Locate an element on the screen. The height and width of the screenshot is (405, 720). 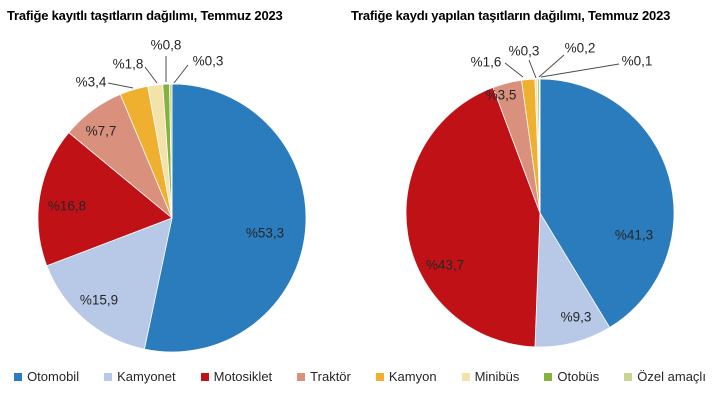
legend-item-kamyonet: Kamyonet is located at coordinates (140, 376).